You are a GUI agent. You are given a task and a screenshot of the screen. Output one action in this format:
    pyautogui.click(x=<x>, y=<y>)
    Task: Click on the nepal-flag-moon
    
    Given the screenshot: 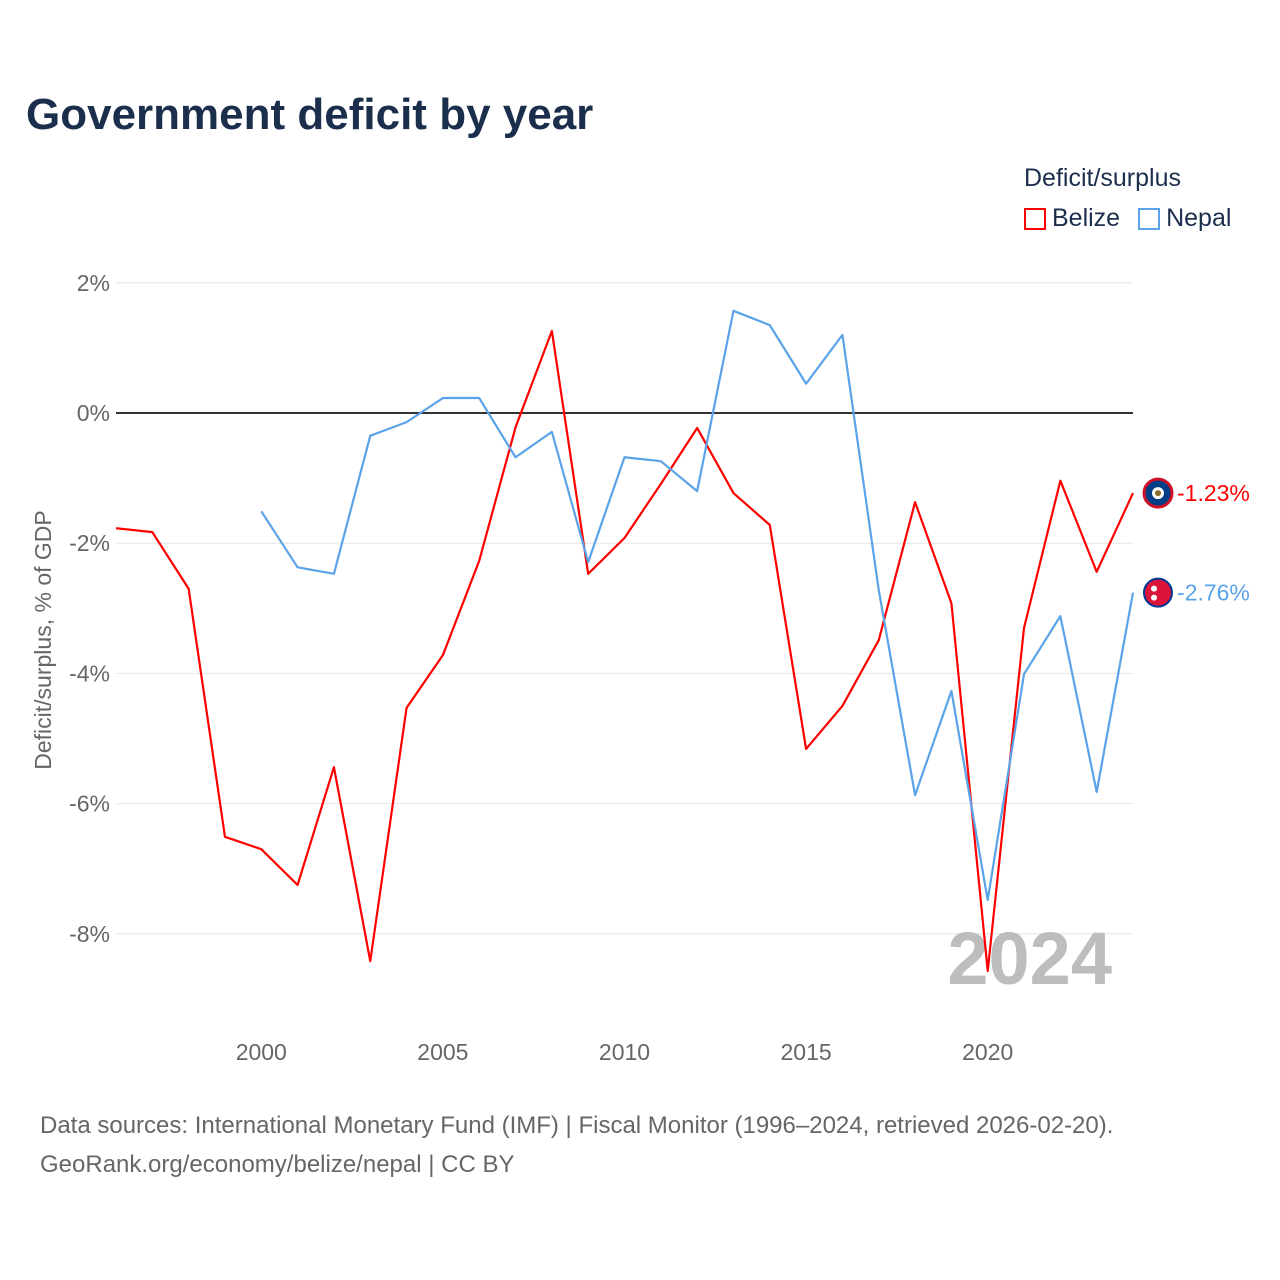 What is the action you would take?
    pyautogui.click(x=1154, y=588)
    